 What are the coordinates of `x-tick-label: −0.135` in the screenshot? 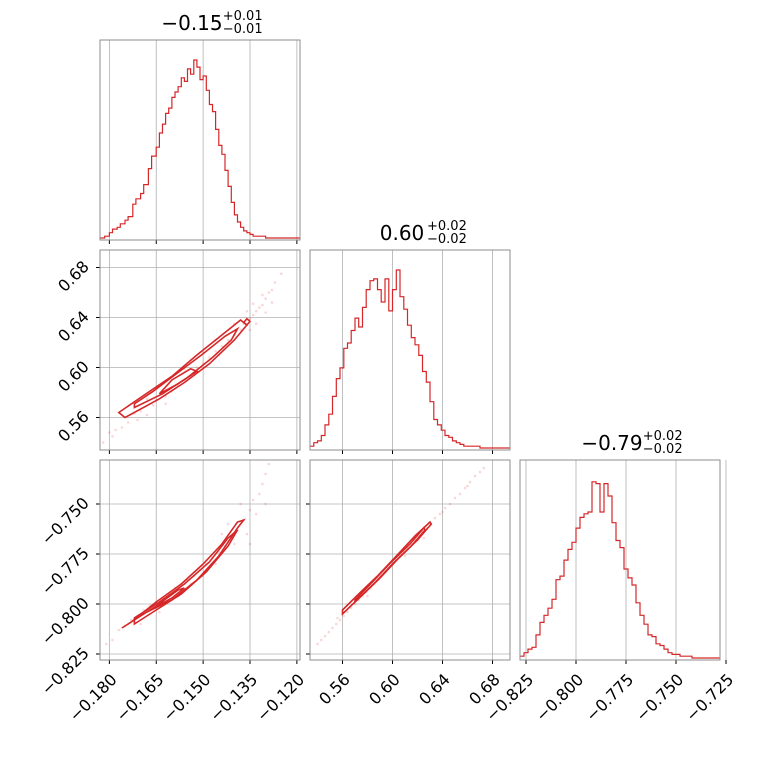 It's located at (233, 697).